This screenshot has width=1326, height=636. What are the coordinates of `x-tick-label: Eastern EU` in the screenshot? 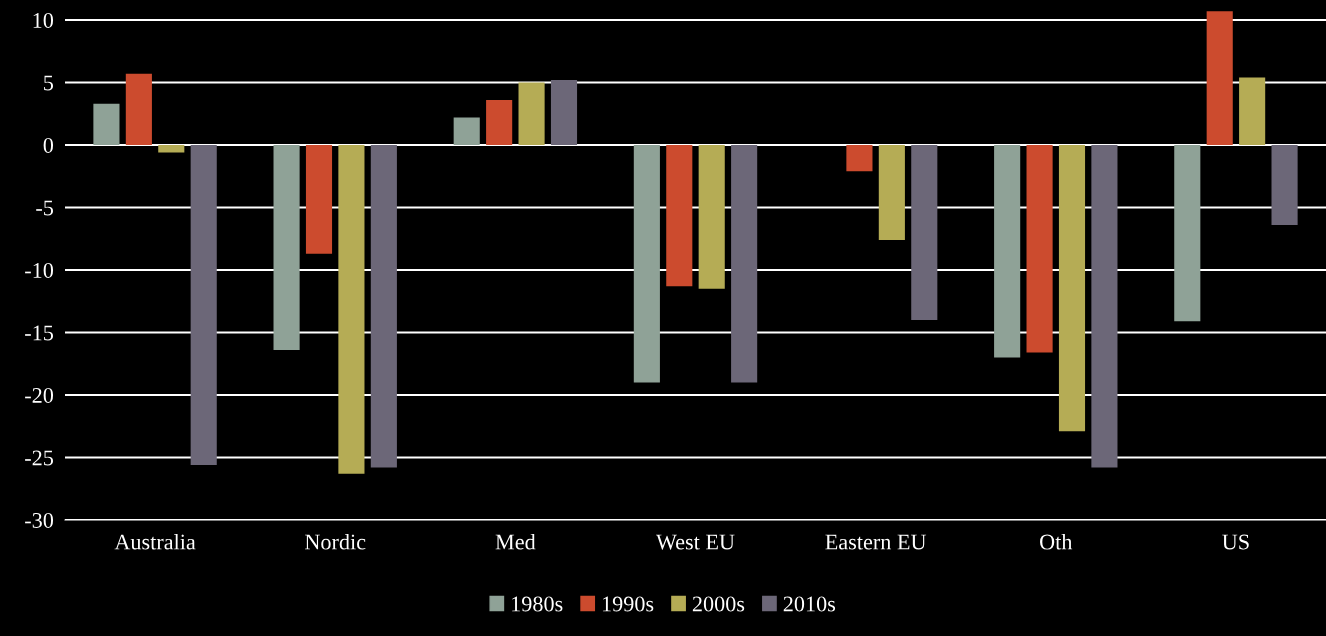 It's located at (876, 542).